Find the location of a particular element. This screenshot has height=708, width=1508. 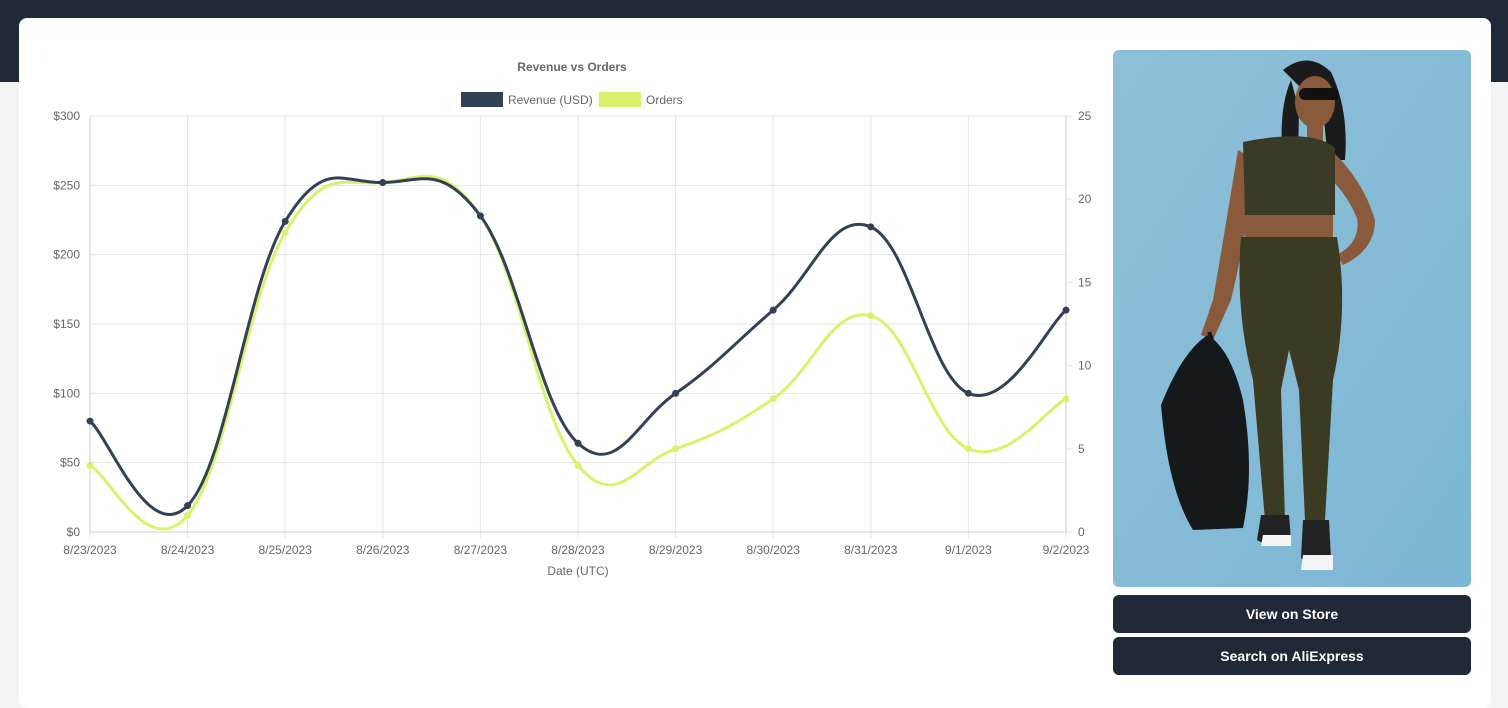

x-tick-label: 8/31/2023 is located at coordinates (871, 550).